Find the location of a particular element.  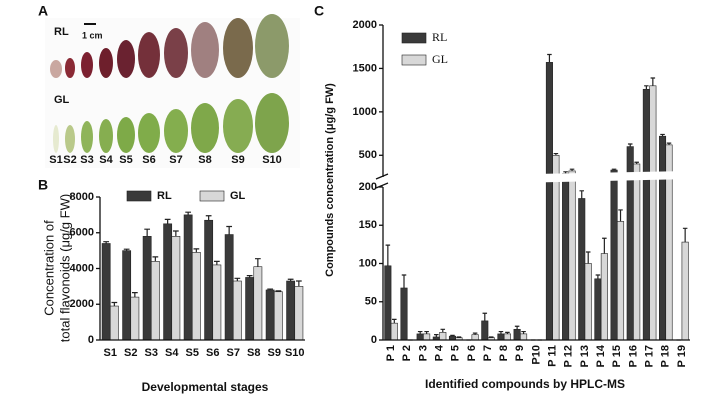

panel-label: C is located at coordinates (319, 11).